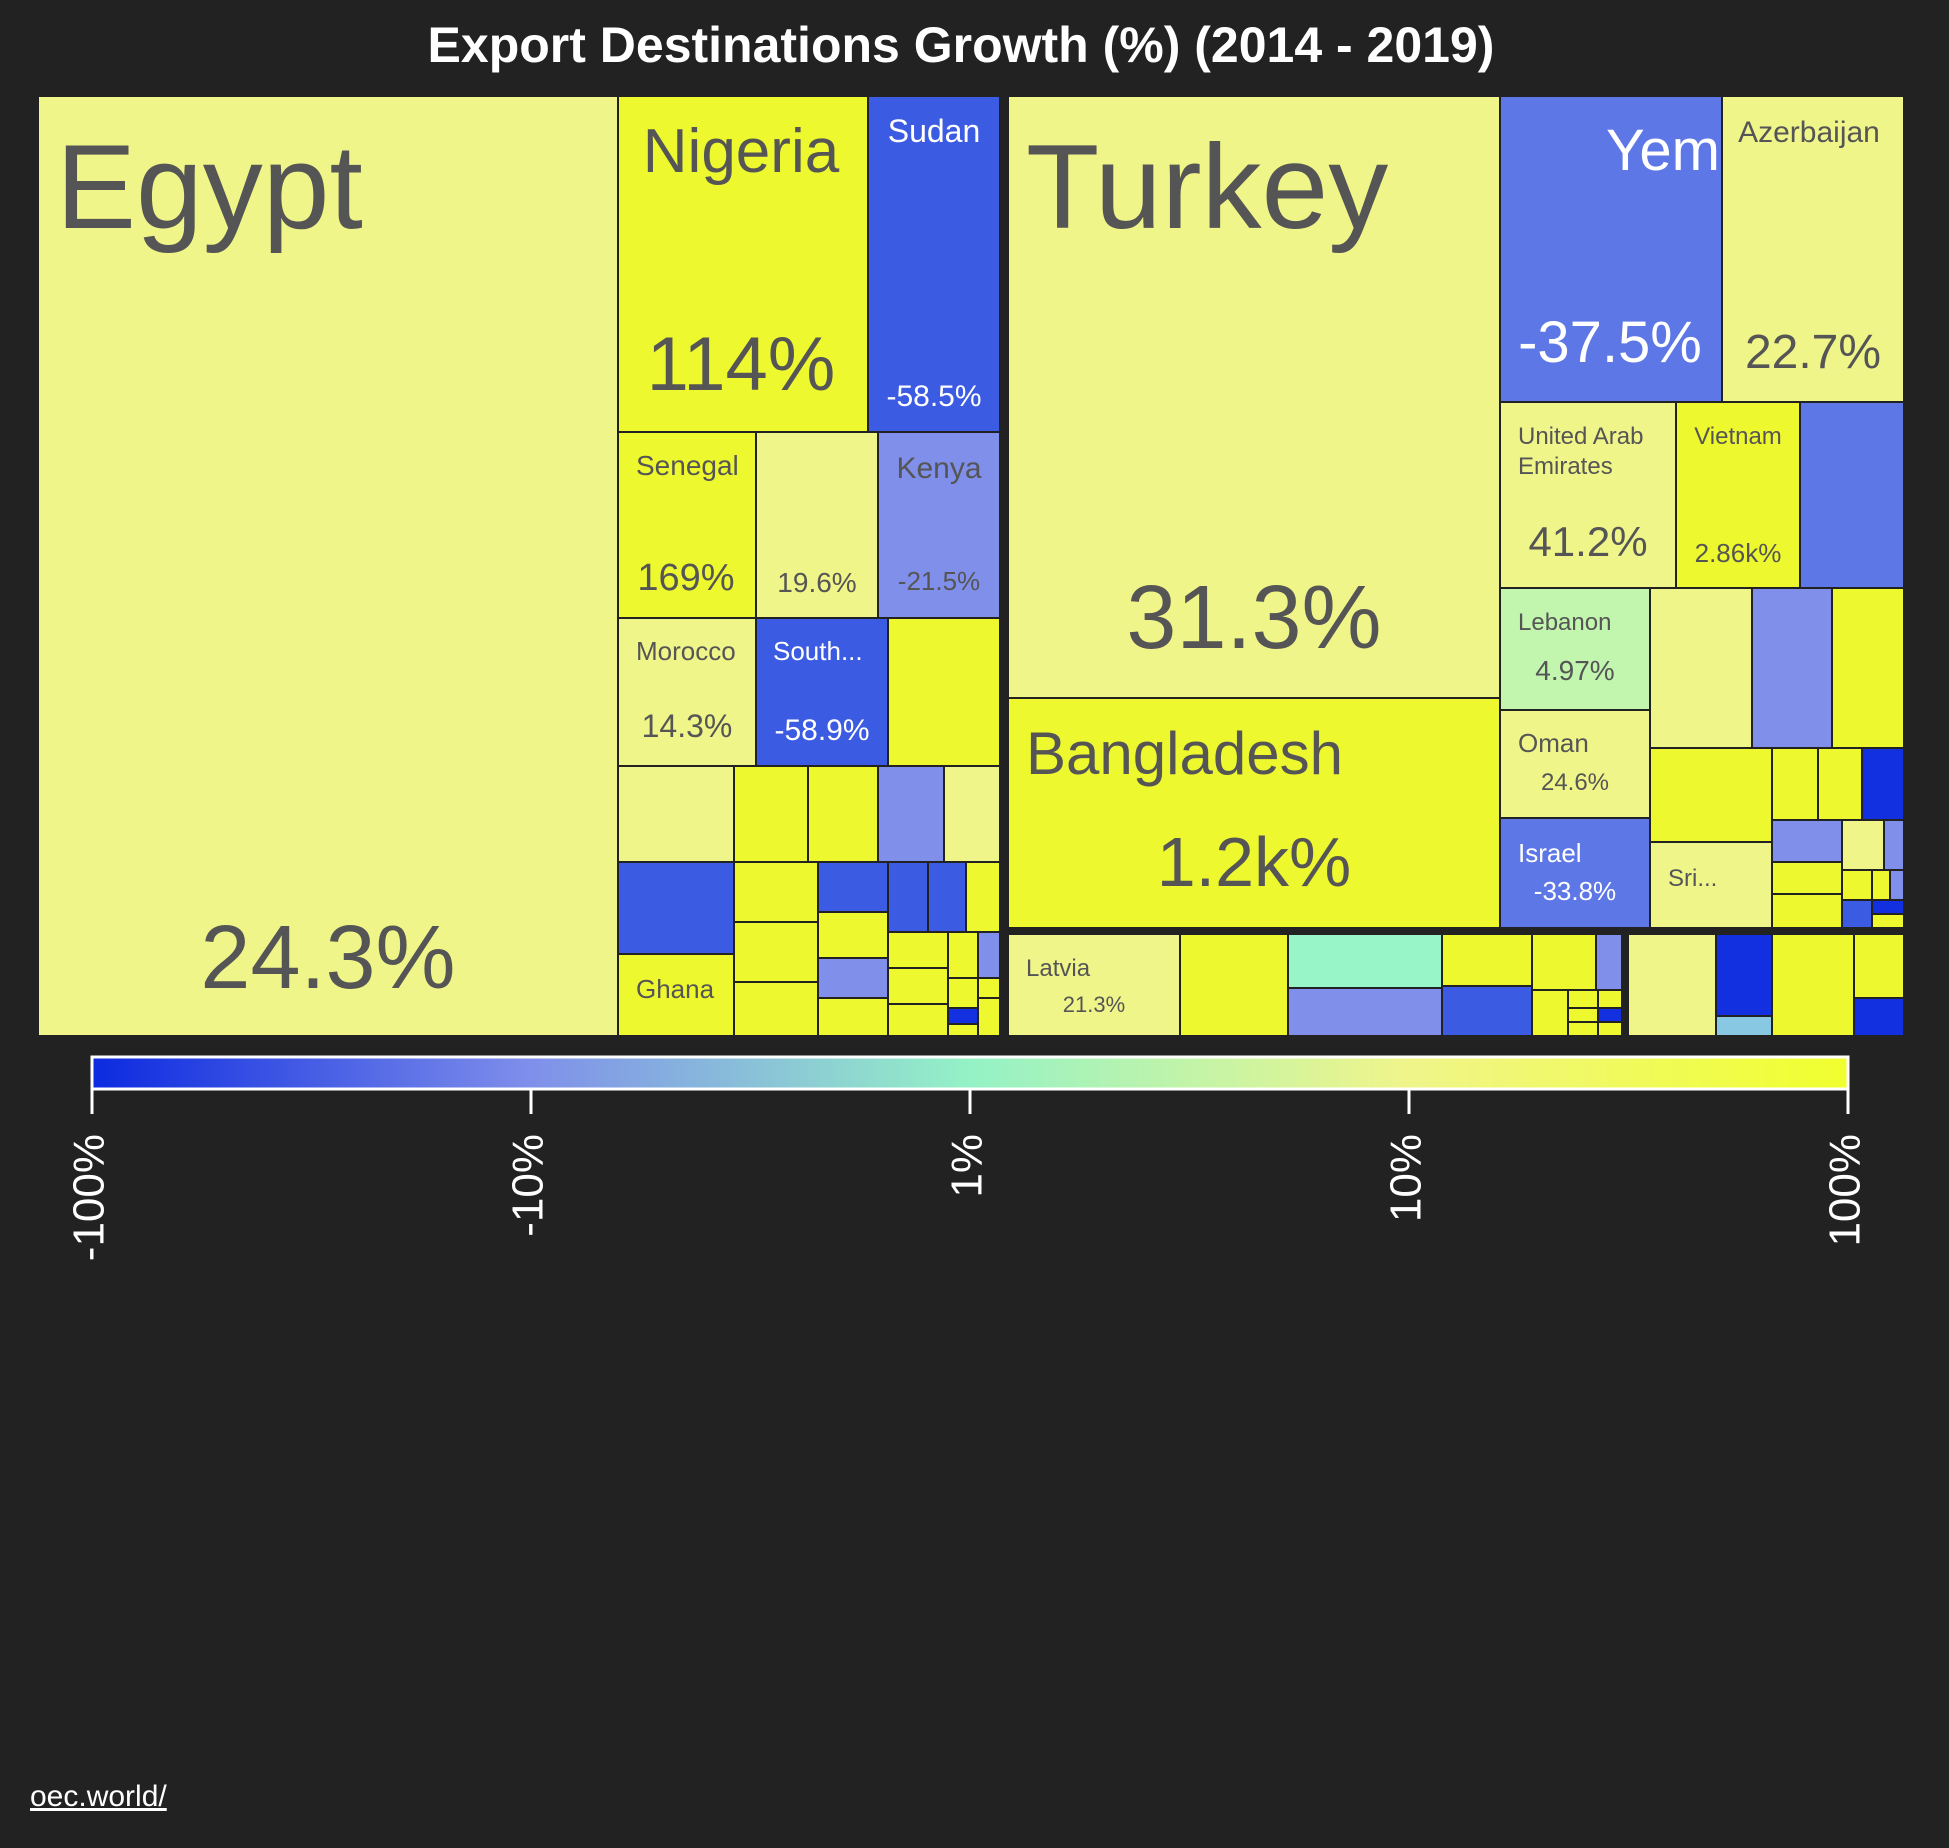 This screenshot has height=1848, width=1949. What do you see at coordinates (967, 1158) in the screenshot?
I see `color-scale-legend: -100% -10% 1% 10% 100%` at bounding box center [967, 1158].